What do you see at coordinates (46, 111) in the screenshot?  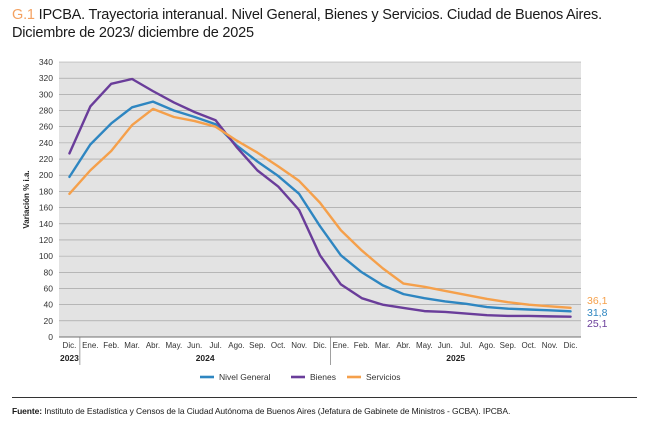 I see `y-tick-label: 280` at bounding box center [46, 111].